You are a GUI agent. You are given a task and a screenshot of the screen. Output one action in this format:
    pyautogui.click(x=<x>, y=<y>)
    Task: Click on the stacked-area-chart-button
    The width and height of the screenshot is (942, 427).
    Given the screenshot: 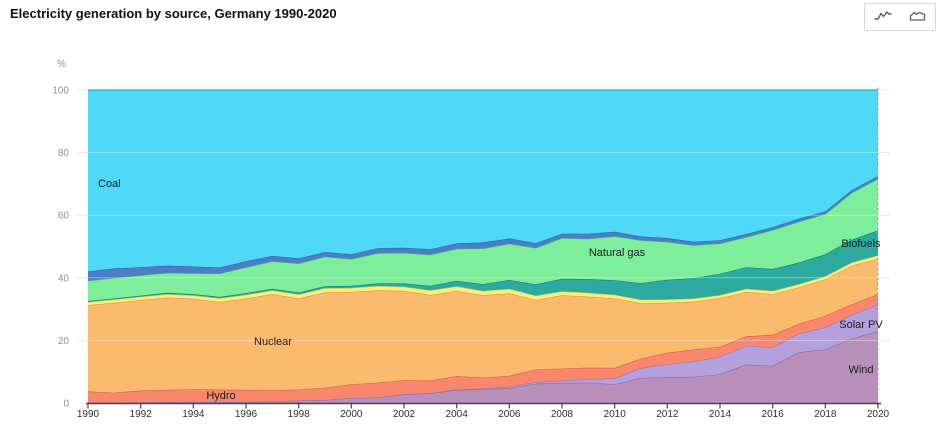 What is the action you would take?
    pyautogui.click(x=918, y=17)
    